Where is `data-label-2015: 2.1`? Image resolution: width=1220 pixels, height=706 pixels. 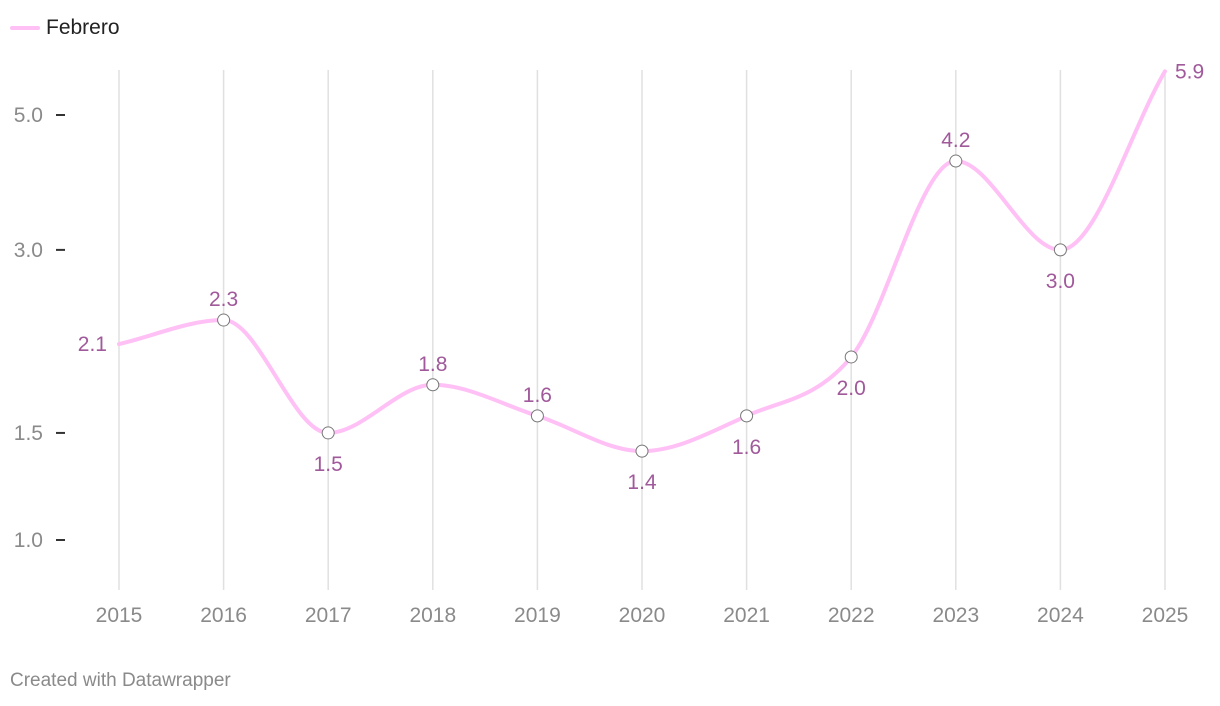
data-label-2015: 2.1 is located at coordinates (92, 344).